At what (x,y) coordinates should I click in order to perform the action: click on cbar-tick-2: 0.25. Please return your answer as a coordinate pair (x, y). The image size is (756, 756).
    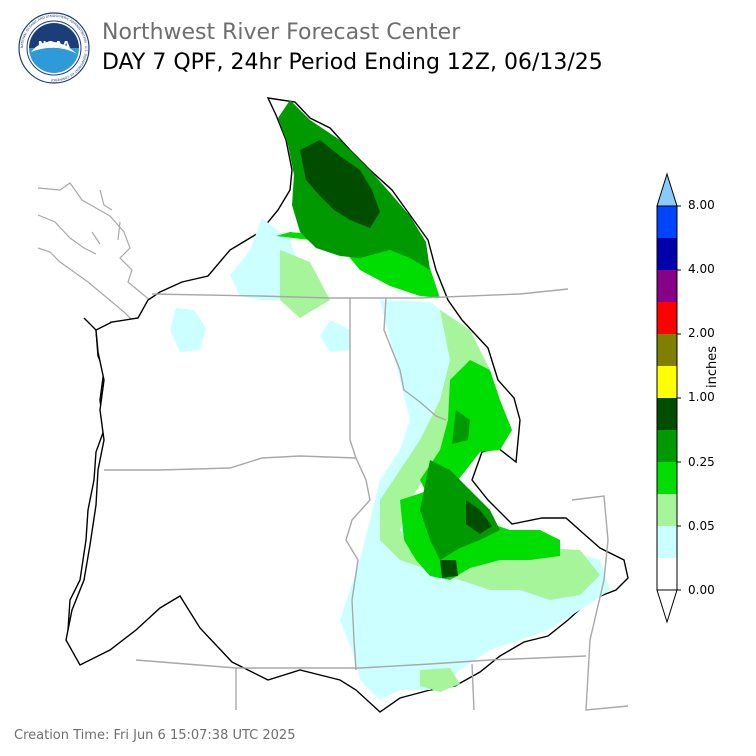
    Looking at the image, I should click on (701, 462).